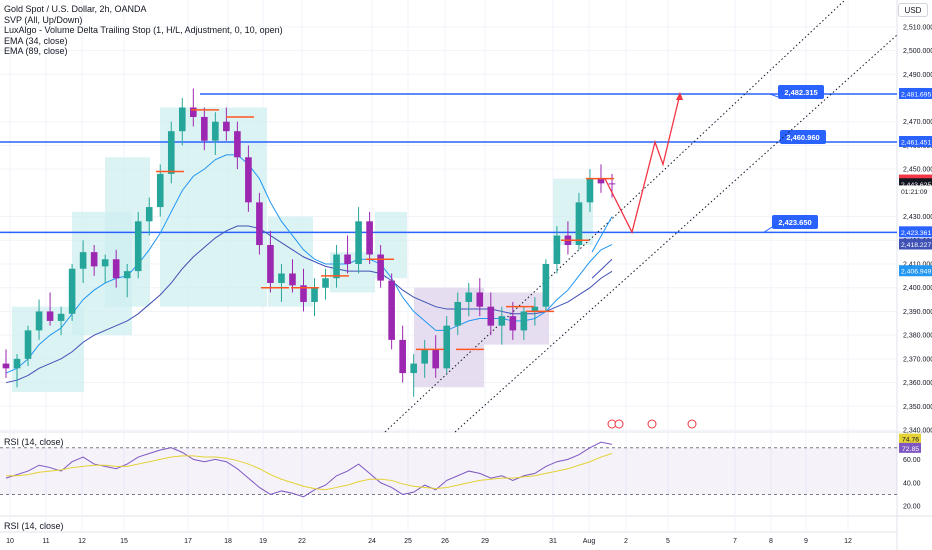 The image size is (932, 550). I want to click on time-tick-label: 7, so click(735, 541).